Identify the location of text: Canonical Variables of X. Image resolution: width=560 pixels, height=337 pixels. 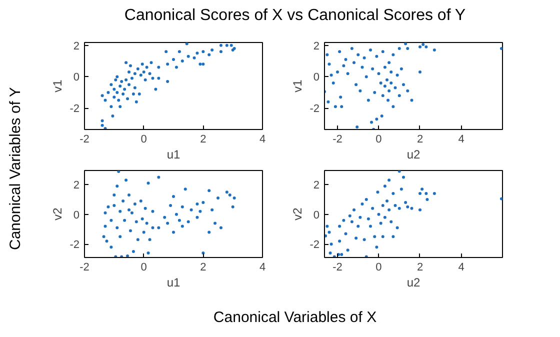
(295, 318).